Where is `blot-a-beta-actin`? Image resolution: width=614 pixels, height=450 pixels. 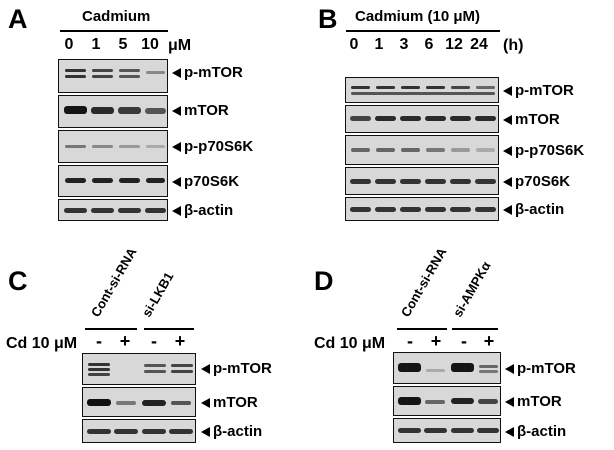
blot-a-beta-actin is located at coordinates (113, 210).